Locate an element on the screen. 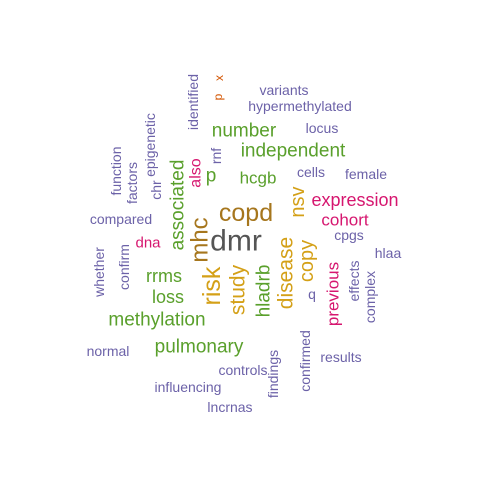 This screenshot has height=480, width=480. cloud-word: rnf is located at coordinates (216, 156).